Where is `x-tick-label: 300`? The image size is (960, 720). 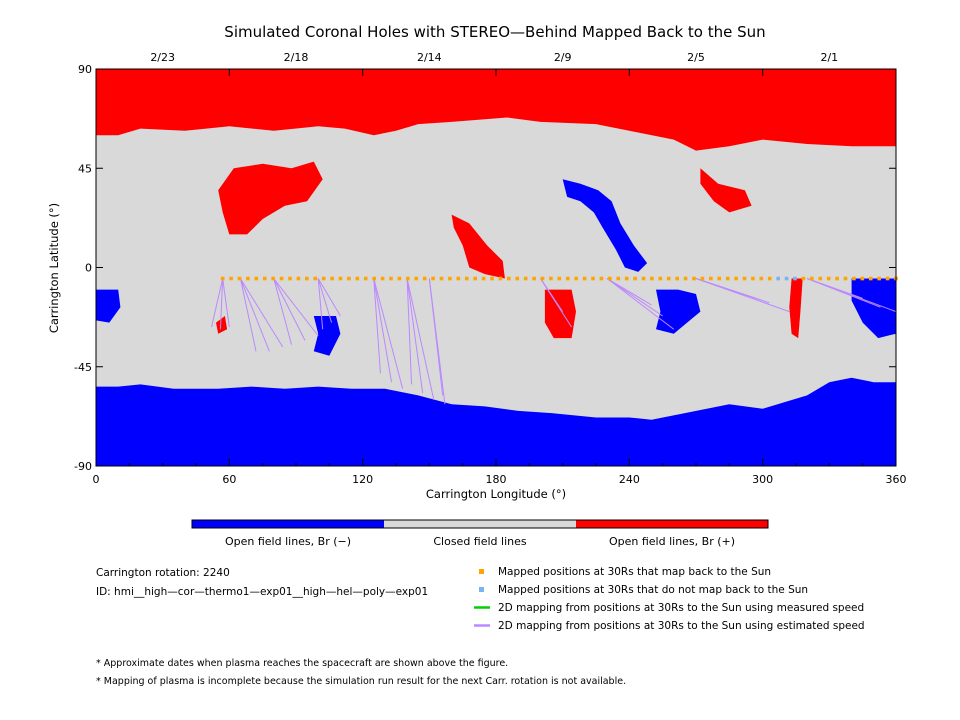
x-tick-label: 300 is located at coordinates (762, 479).